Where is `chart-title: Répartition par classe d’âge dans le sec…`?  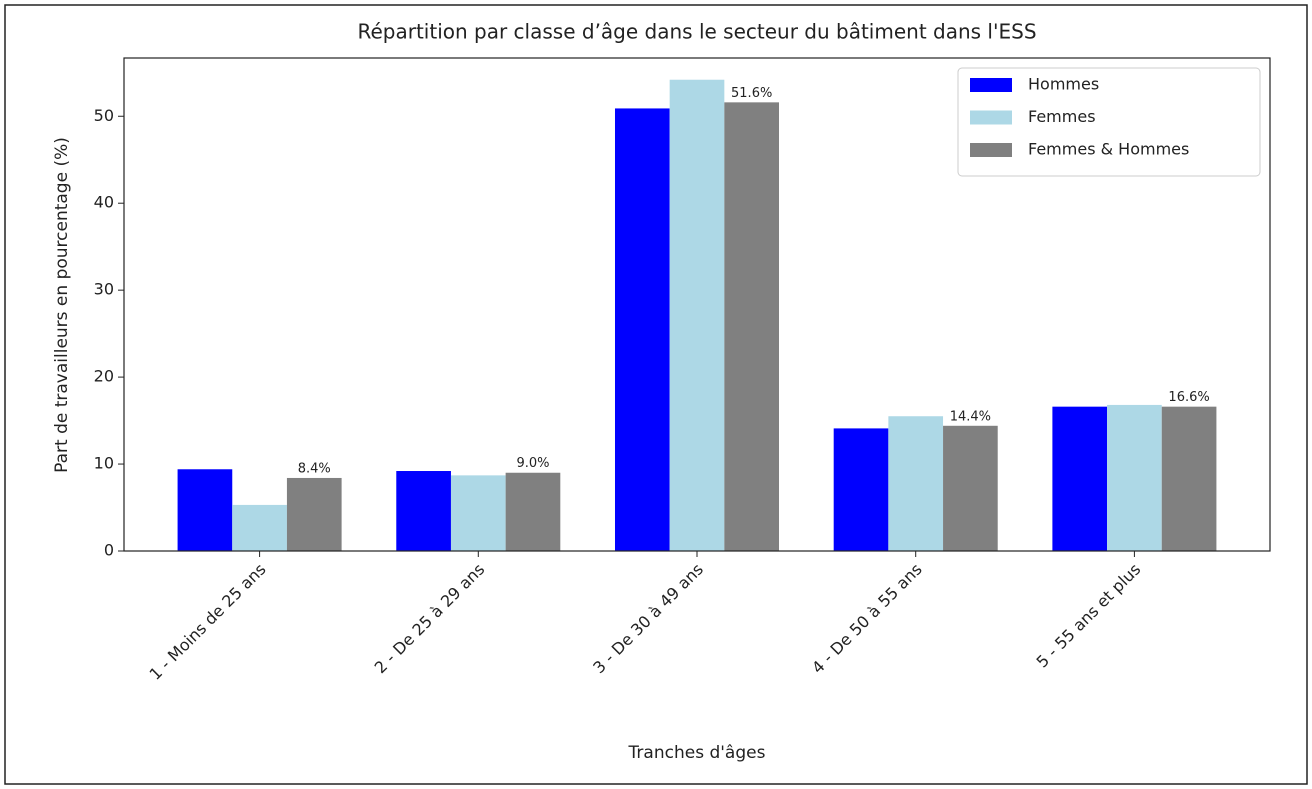 chart-title: Répartition par classe d’âge dans le sec… is located at coordinates (696, 32).